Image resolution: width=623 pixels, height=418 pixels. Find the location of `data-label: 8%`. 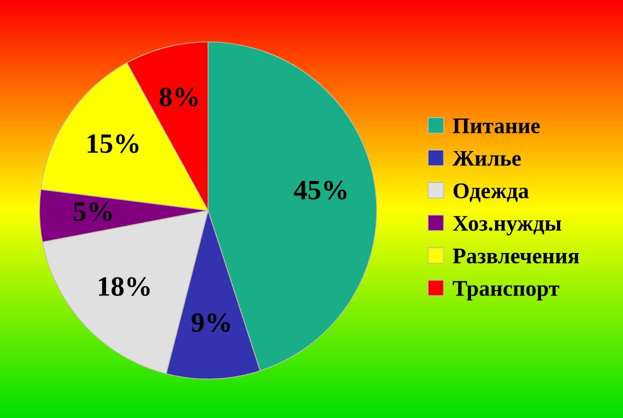

data-label: 8% is located at coordinates (179, 97).